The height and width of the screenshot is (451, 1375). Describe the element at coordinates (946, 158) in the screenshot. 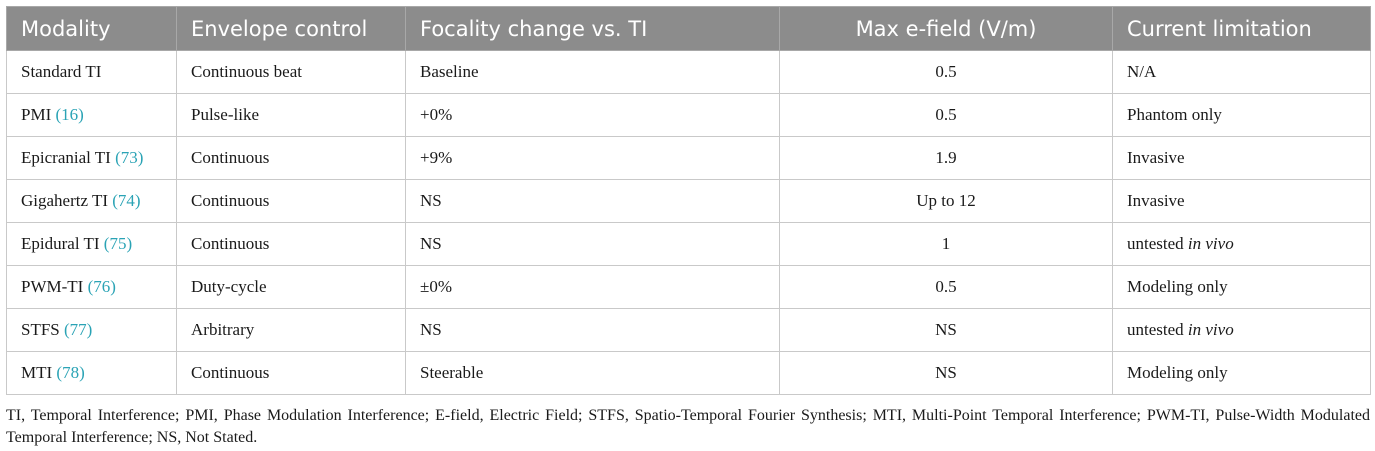

I see `cell-max-e-field: 1.9` at that location.